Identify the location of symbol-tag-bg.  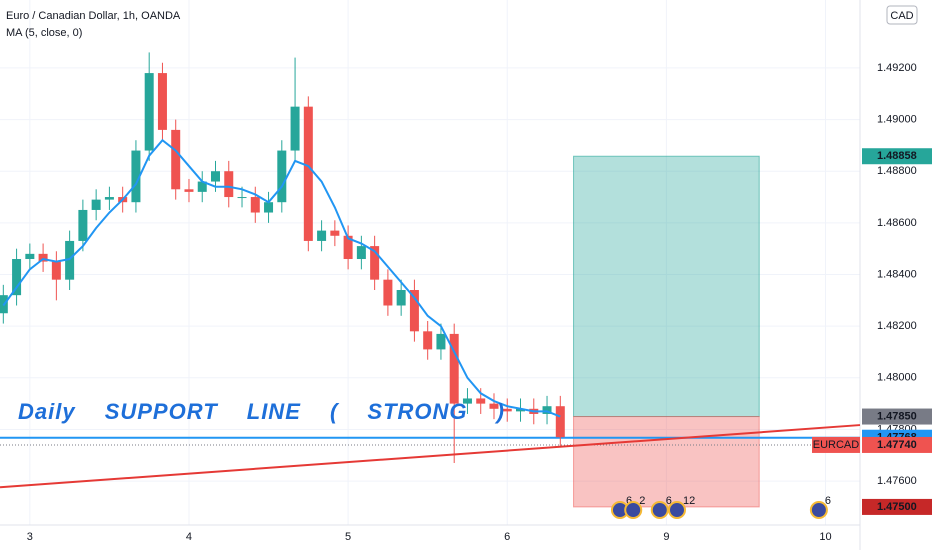
(836, 444).